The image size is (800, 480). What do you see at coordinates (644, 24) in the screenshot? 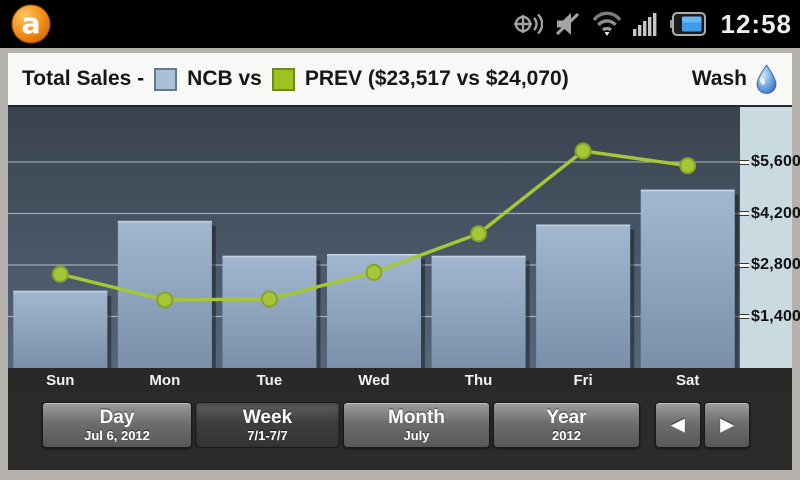
I see `signal-strength-icon` at bounding box center [644, 24].